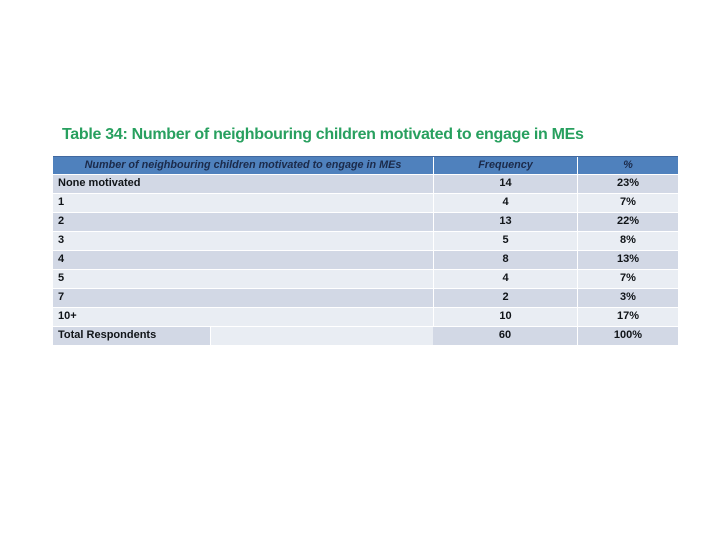 The height and width of the screenshot is (540, 720). What do you see at coordinates (243, 222) in the screenshot?
I see `row-label: 2` at bounding box center [243, 222].